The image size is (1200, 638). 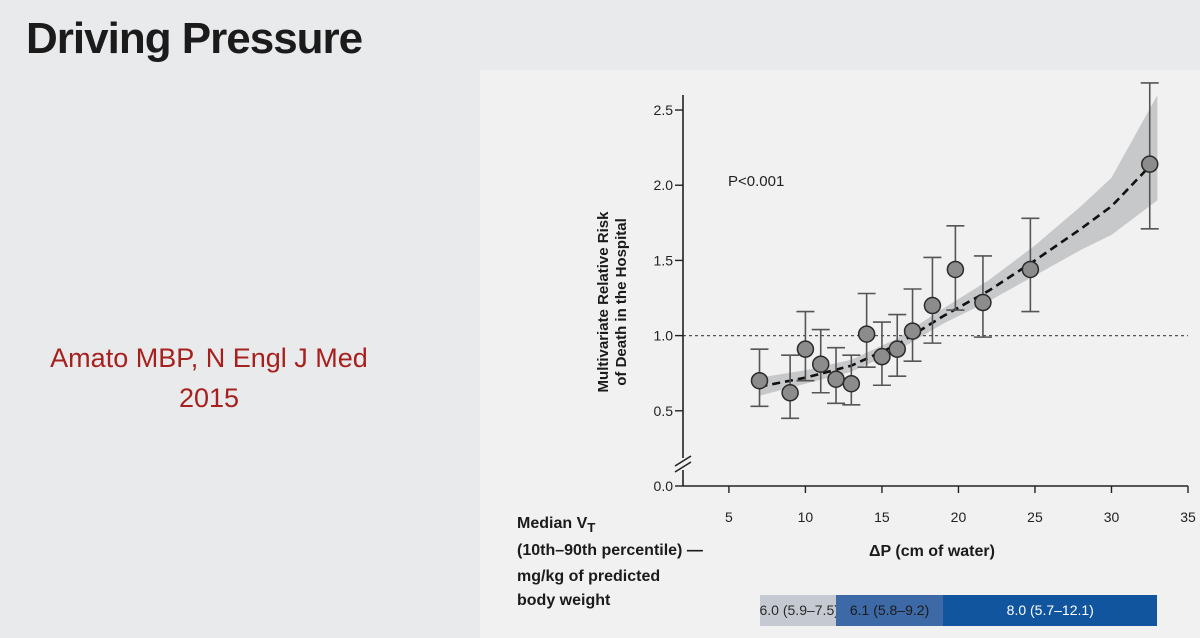 What do you see at coordinates (664, 110) in the screenshot?
I see `y-tick-label: 2.5` at bounding box center [664, 110].